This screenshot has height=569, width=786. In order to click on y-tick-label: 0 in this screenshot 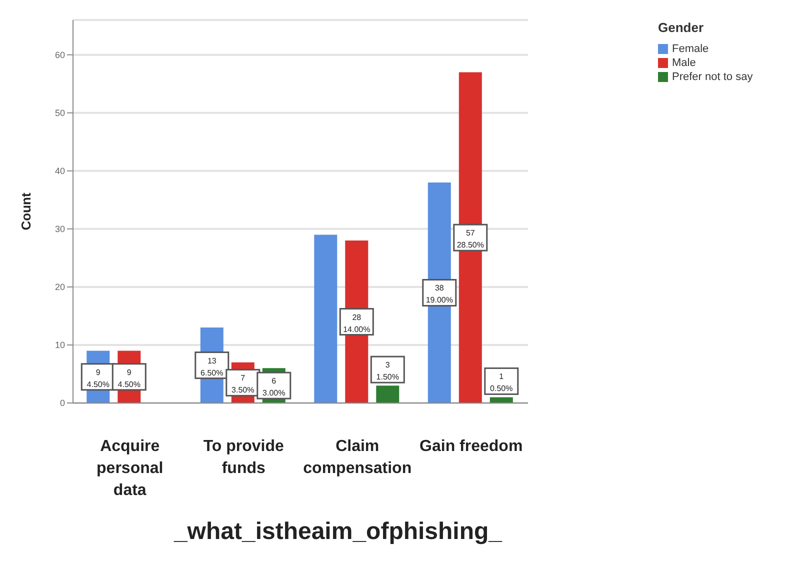, I will do `click(62, 403)`.